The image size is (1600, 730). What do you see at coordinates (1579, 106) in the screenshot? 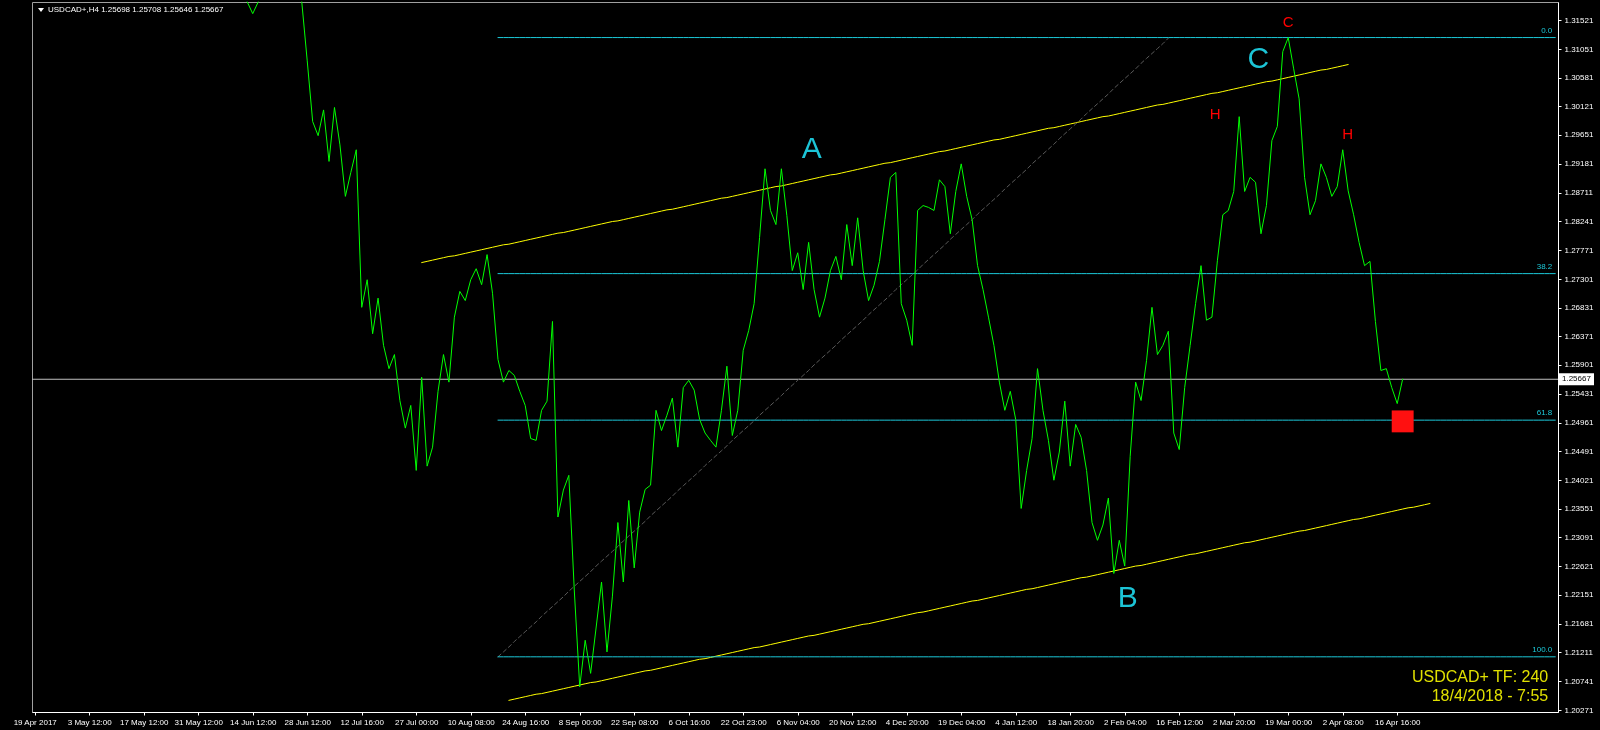
I see `y-tick-label: 1.30121` at bounding box center [1579, 106].